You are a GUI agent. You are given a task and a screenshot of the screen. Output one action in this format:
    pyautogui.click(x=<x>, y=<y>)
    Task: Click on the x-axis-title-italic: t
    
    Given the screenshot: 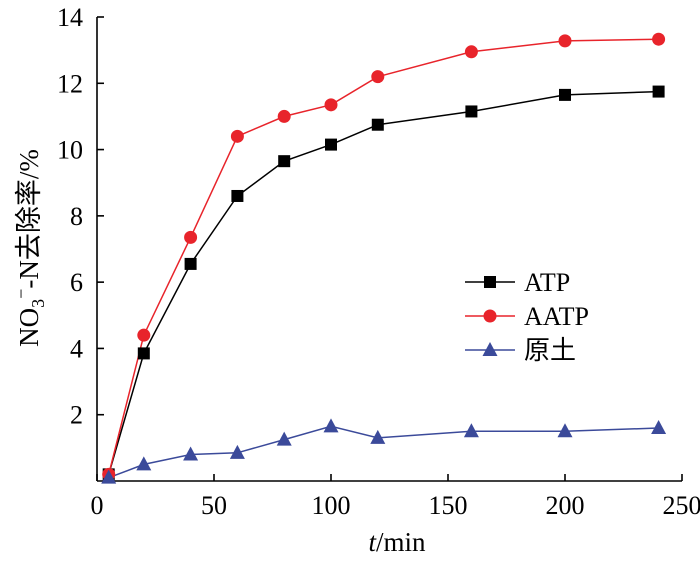 What is the action you would take?
    pyautogui.click(x=372, y=542)
    